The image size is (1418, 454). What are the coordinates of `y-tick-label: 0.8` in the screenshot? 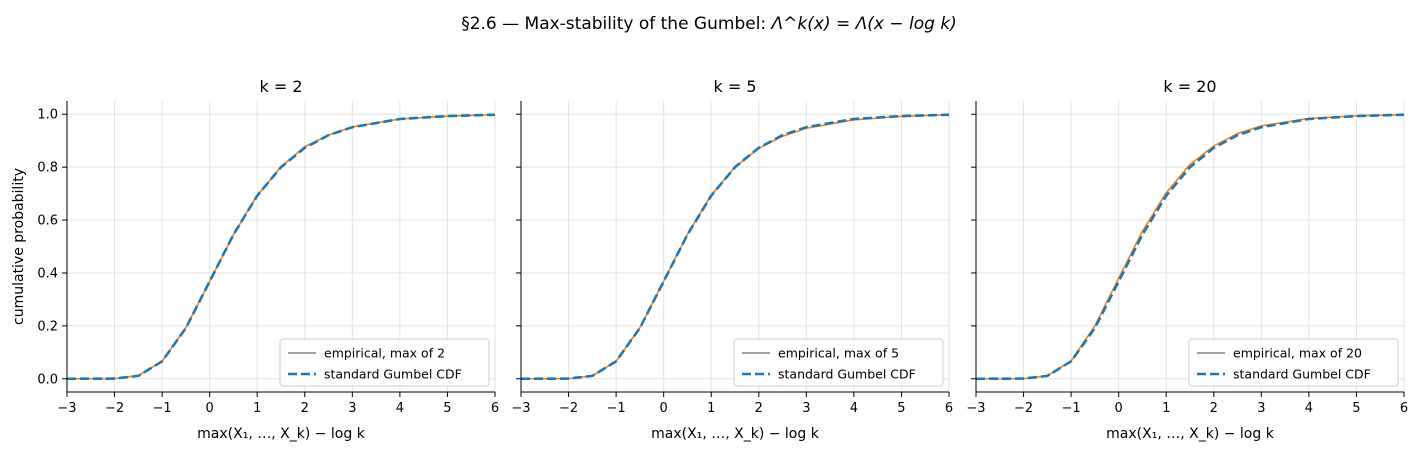 It's located at (47, 168).